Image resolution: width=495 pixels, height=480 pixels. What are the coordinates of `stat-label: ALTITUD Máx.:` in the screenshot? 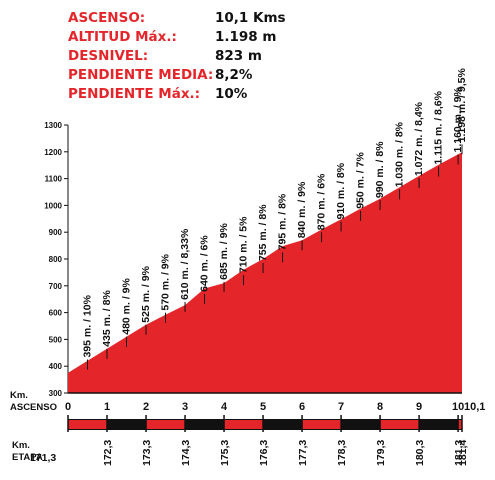 It's located at (122, 37).